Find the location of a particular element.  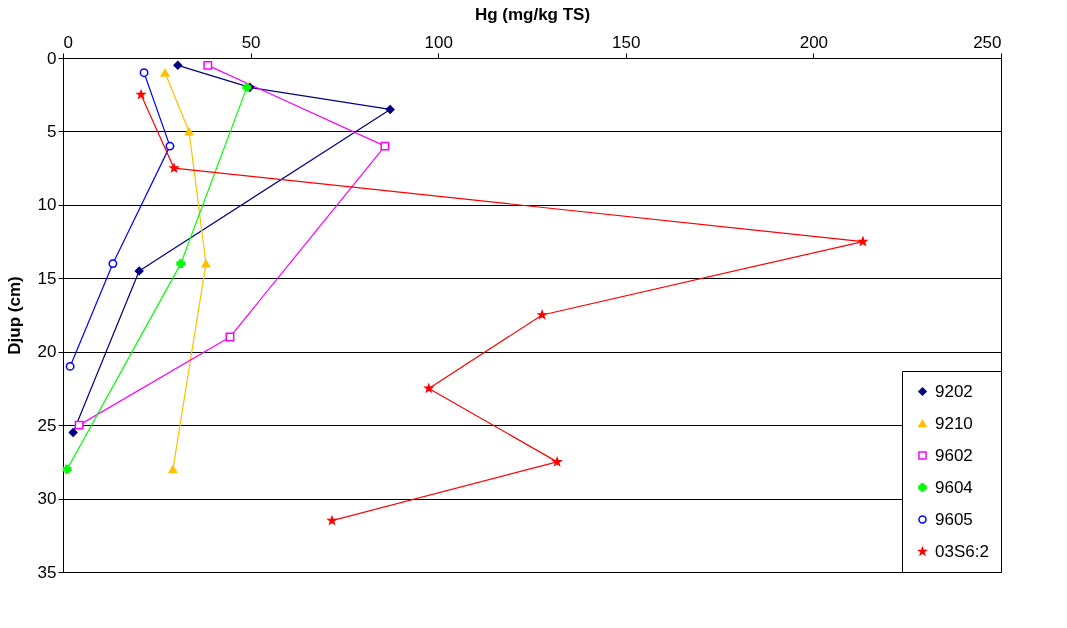

x-axis-title: Hg (mg/kg TS) is located at coordinates (532, 14).